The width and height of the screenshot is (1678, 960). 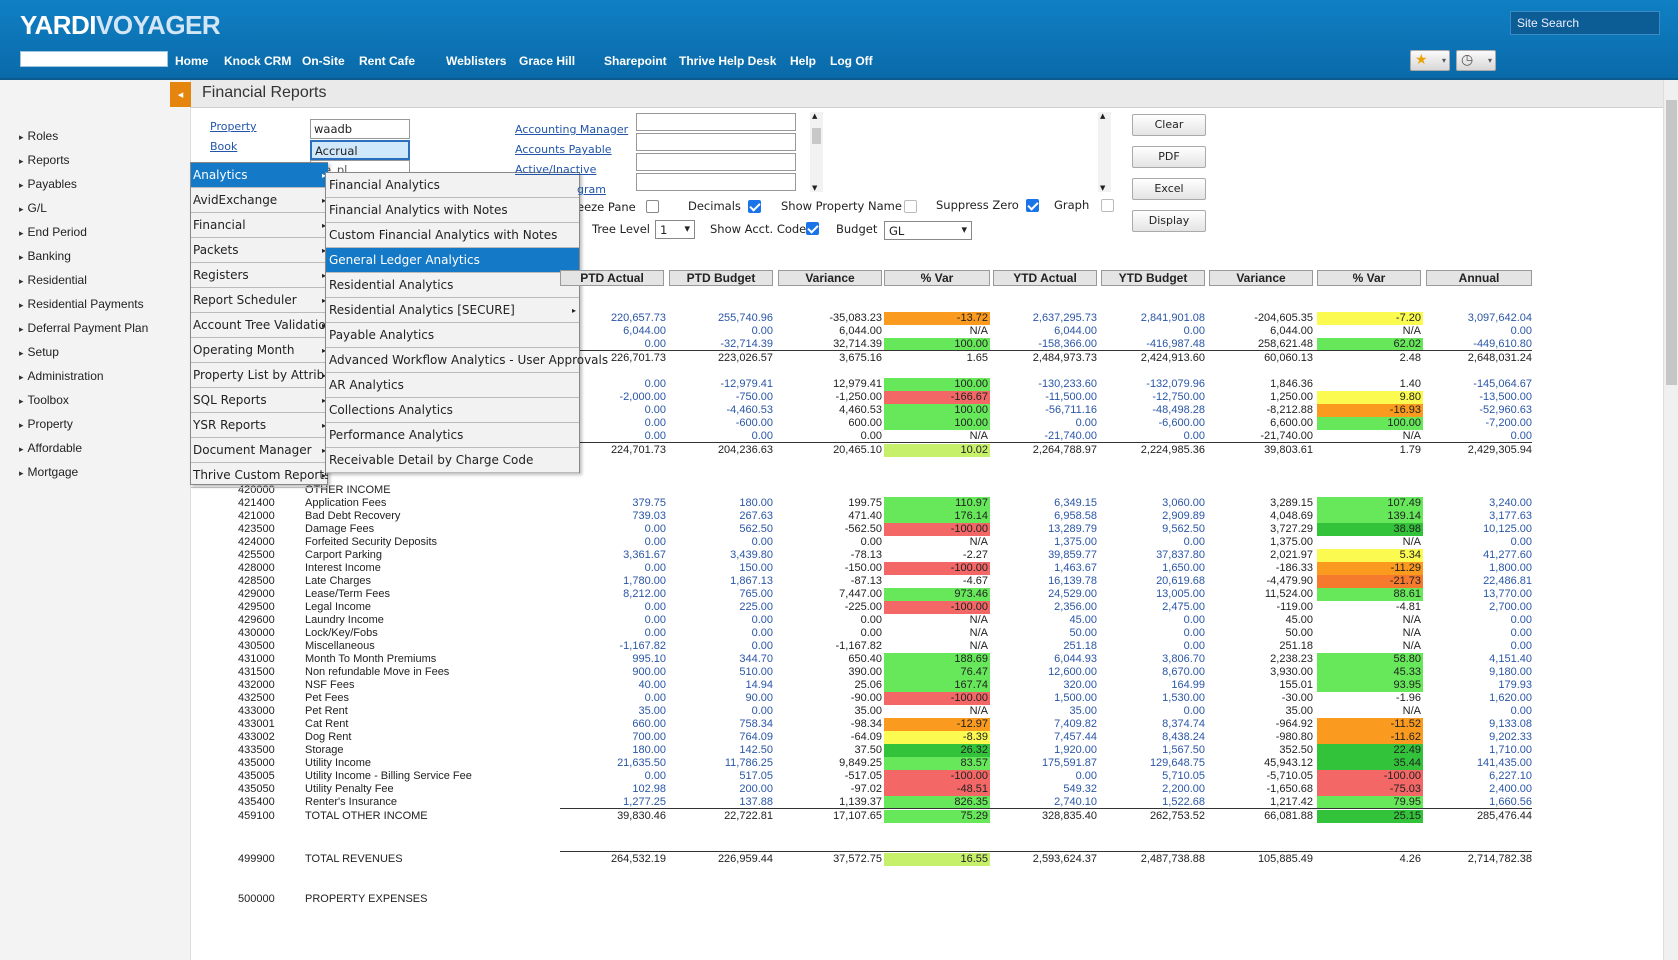 I want to click on percent-variance-cell: 100.00, so click(x=1370, y=423).